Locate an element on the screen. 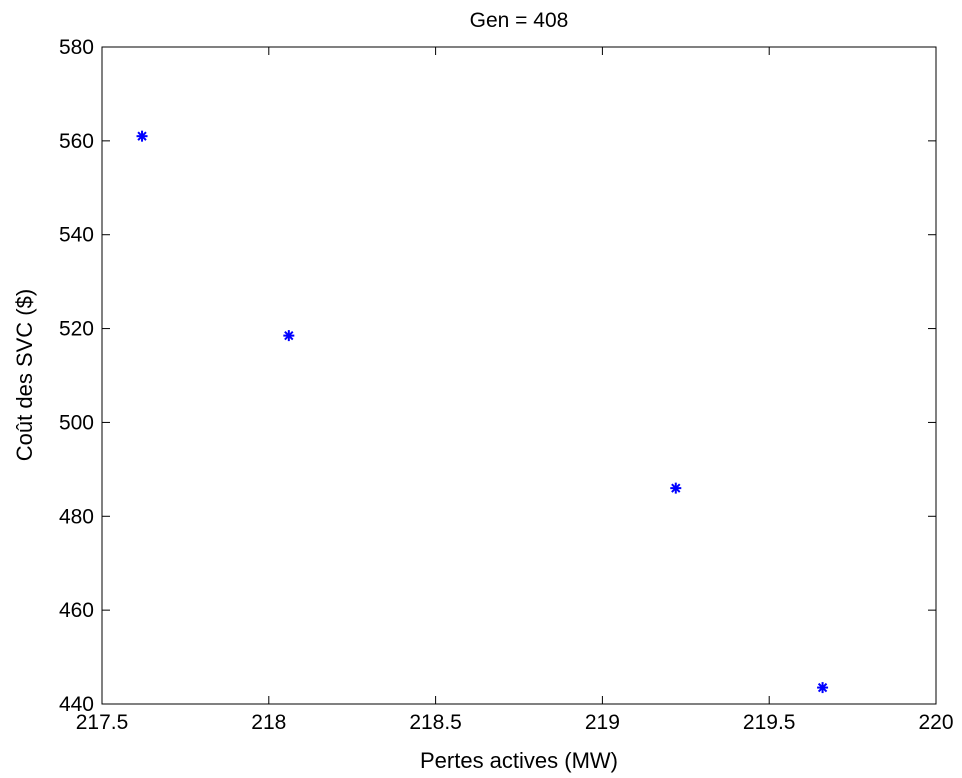 This screenshot has height=778, width=962. y-tick-label: 440 is located at coordinates (76, 704).